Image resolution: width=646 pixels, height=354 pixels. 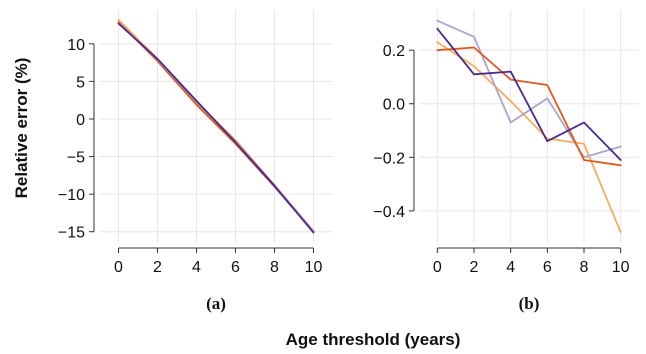 I want to click on panel-a-x-tick-label-0: 0, so click(x=118, y=267).